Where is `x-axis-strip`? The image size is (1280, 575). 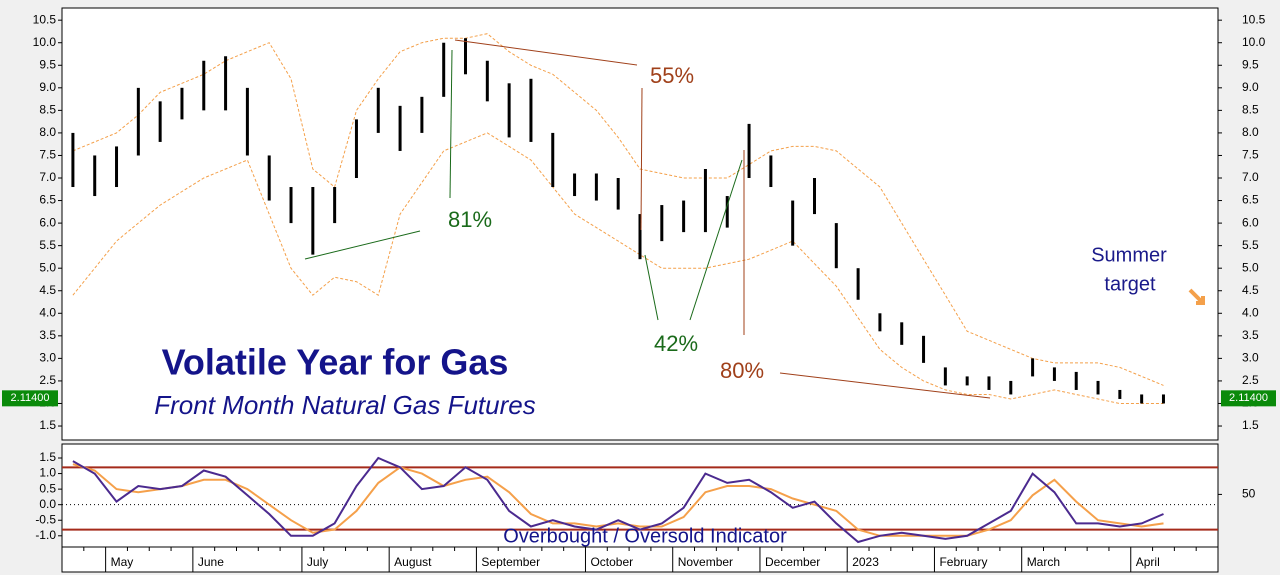 x-axis-strip is located at coordinates (640, 559).